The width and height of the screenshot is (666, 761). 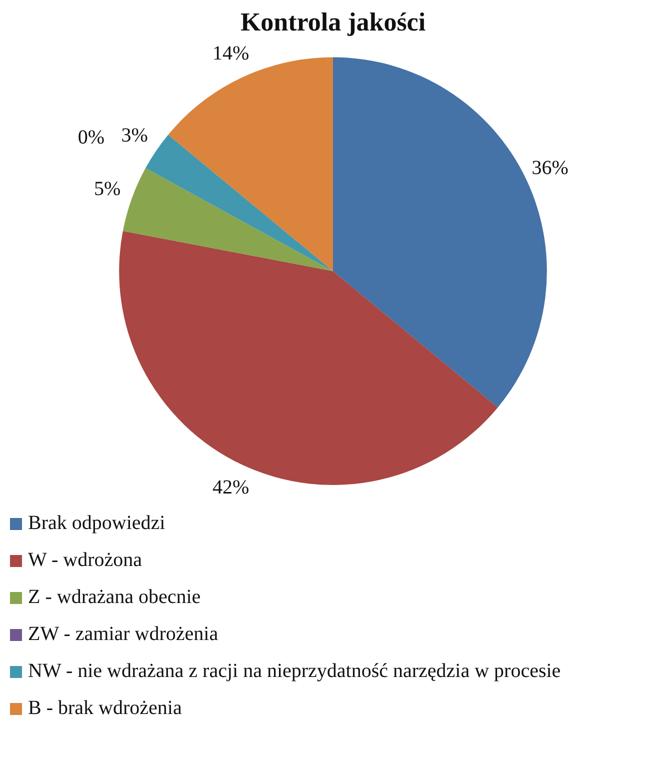 I want to click on legend-label: B - brak wdrożenia, so click(x=105, y=708).